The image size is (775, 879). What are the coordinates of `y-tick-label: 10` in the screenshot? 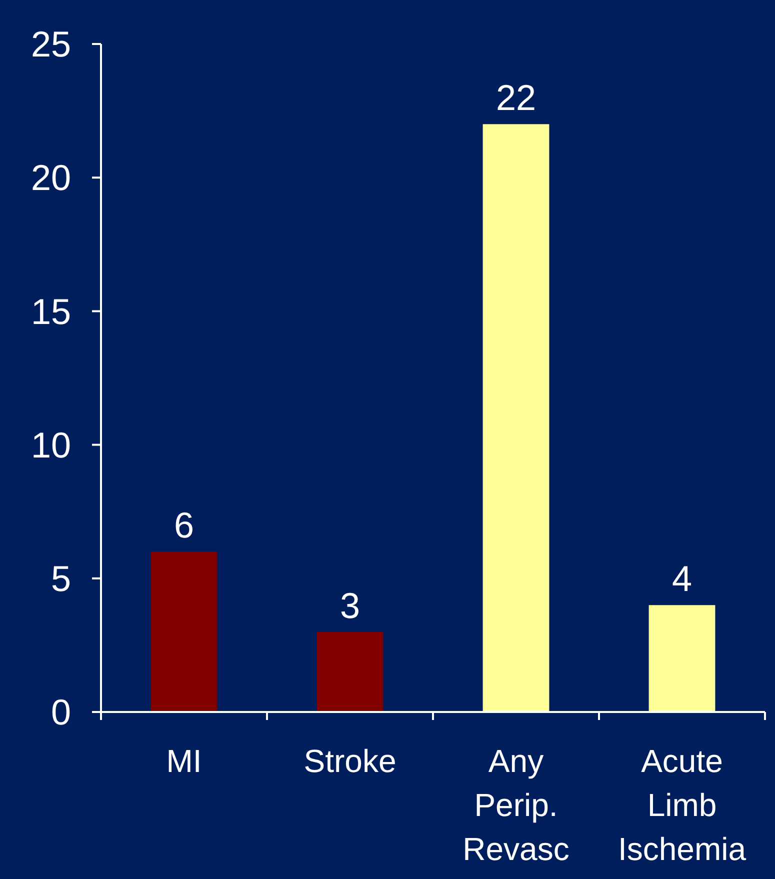 It's located at (50, 445).